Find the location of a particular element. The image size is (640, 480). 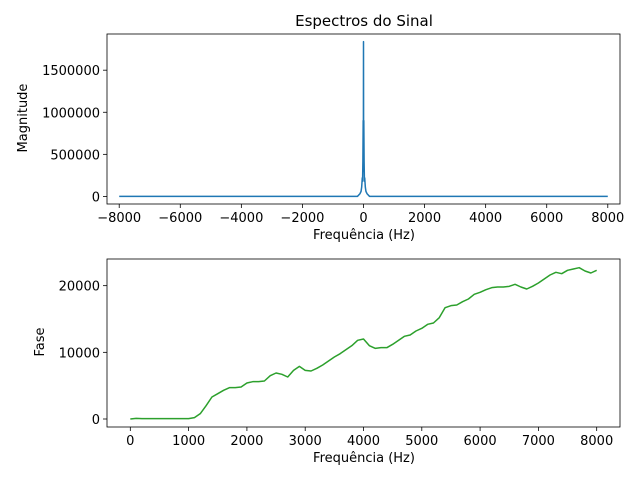

phase-x-tick-label: 8000 is located at coordinates (596, 441).